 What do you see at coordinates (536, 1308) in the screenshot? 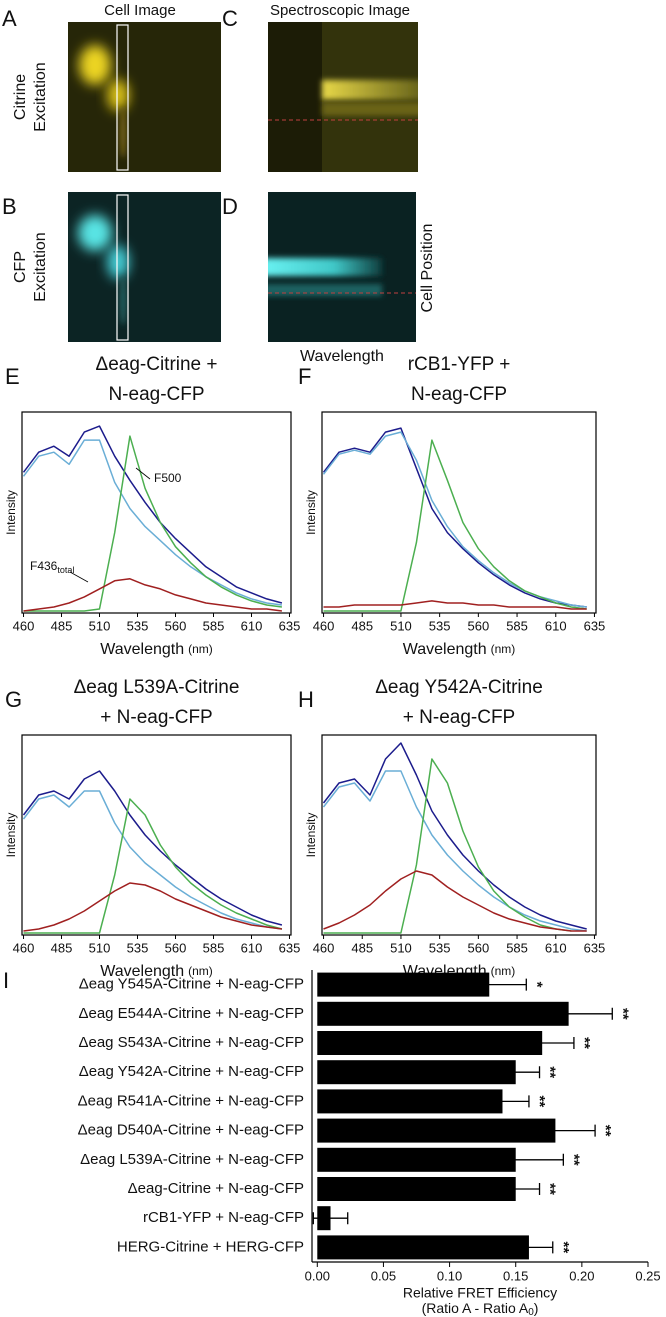
I see `x-axis-label-end: )` at bounding box center [536, 1308].